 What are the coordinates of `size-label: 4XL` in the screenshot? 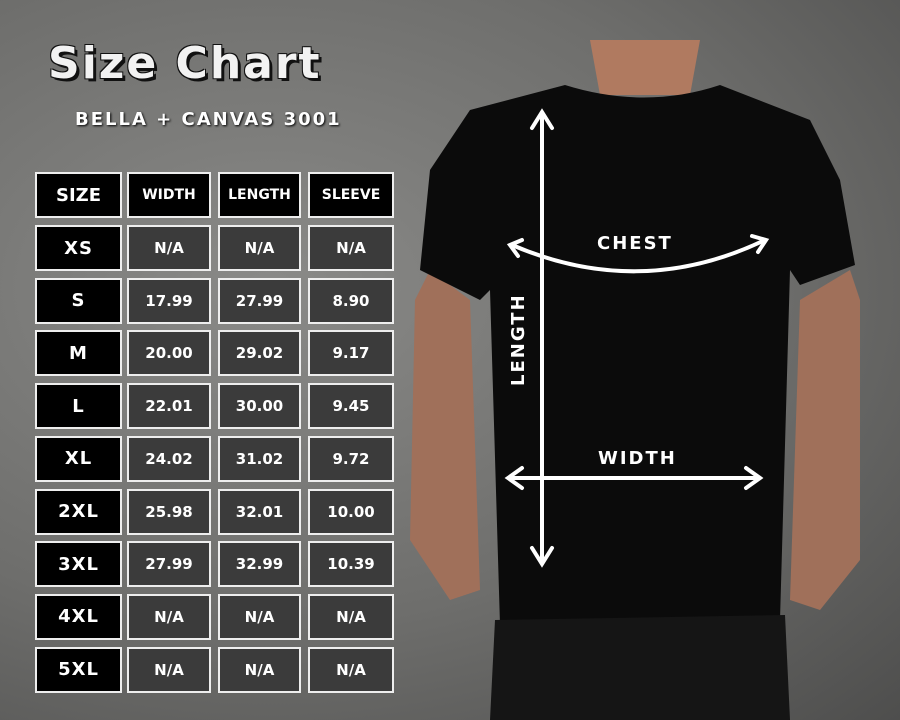 It's located at (78, 616).